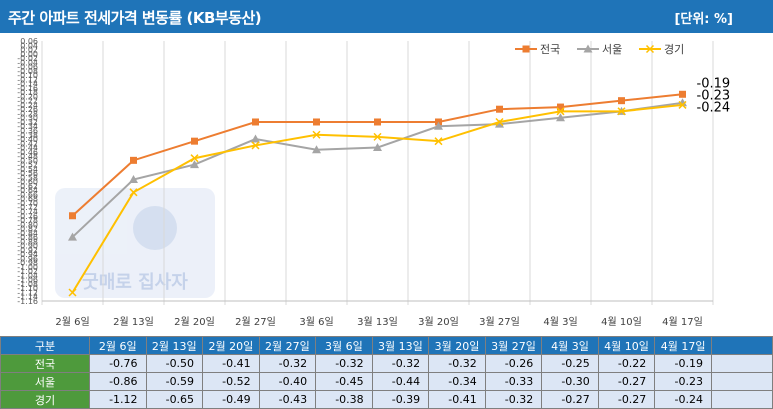 This screenshot has width=773, height=409. What do you see at coordinates (513, 381) in the screenshot?
I see `table-cell: -0.33` at bounding box center [513, 381].